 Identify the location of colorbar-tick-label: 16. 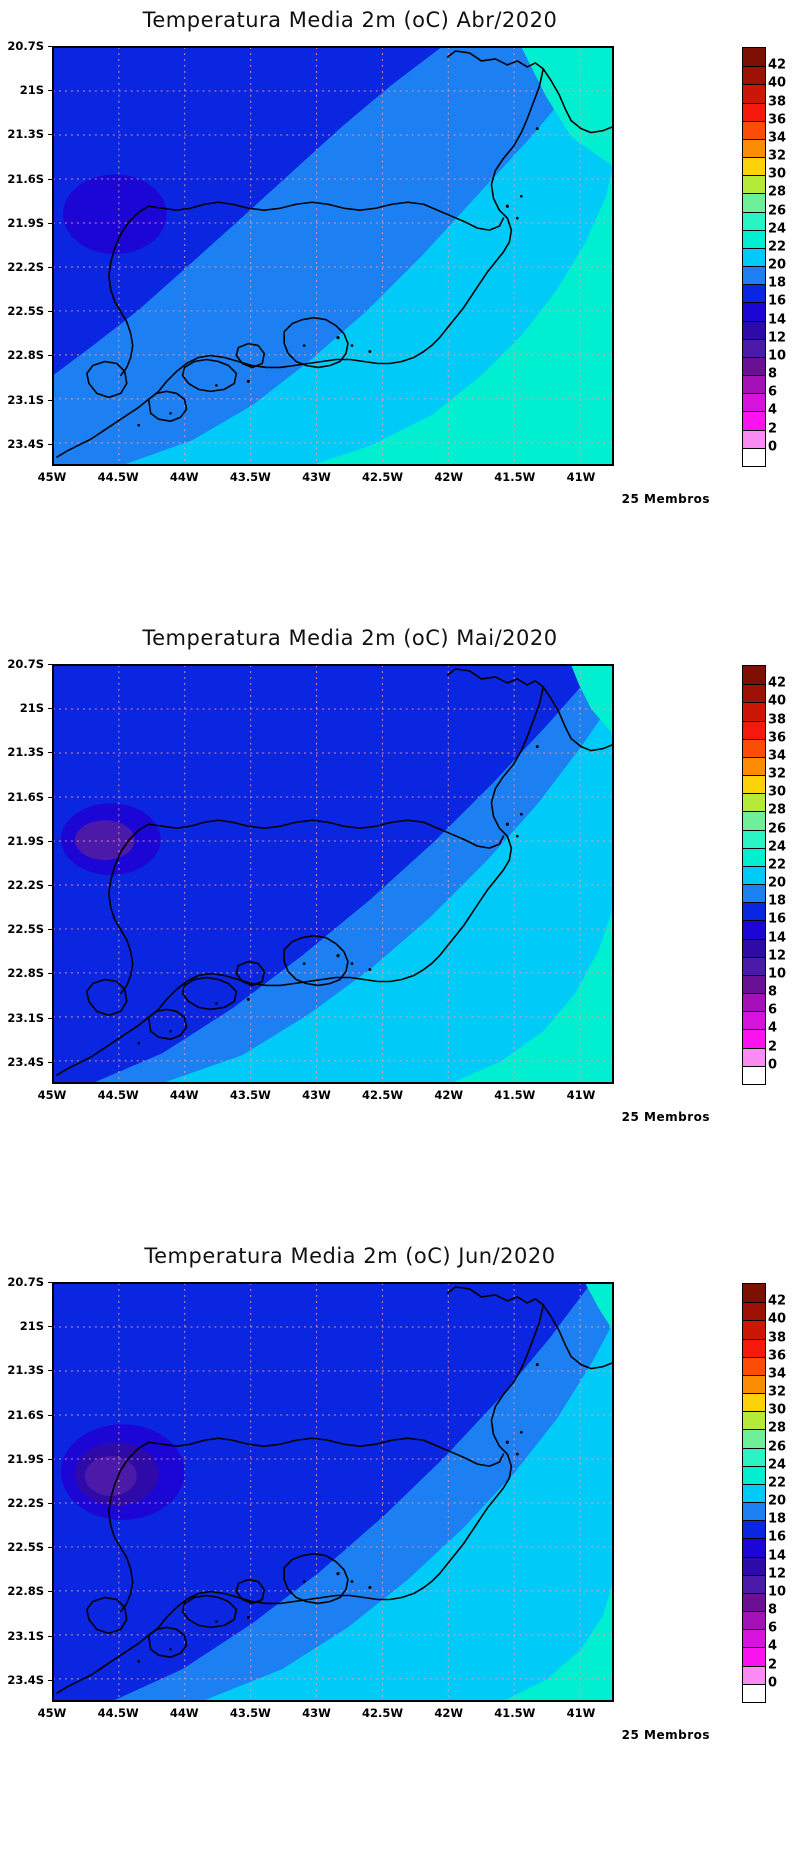
(777, 919).